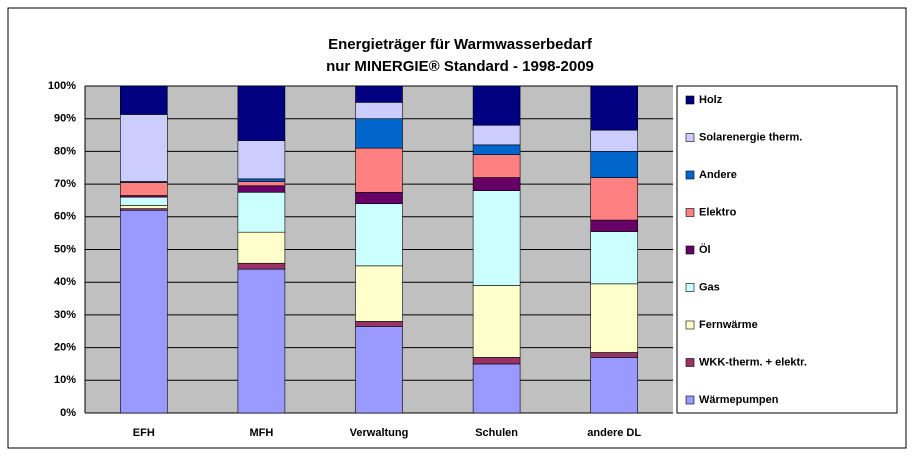 The width and height of the screenshot is (915, 456). I want to click on y-tick-label: 10%, so click(65, 380).